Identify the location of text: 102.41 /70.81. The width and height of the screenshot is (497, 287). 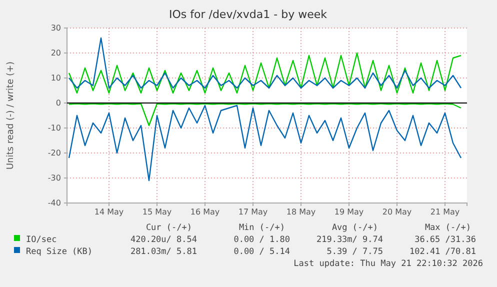
(442, 252).